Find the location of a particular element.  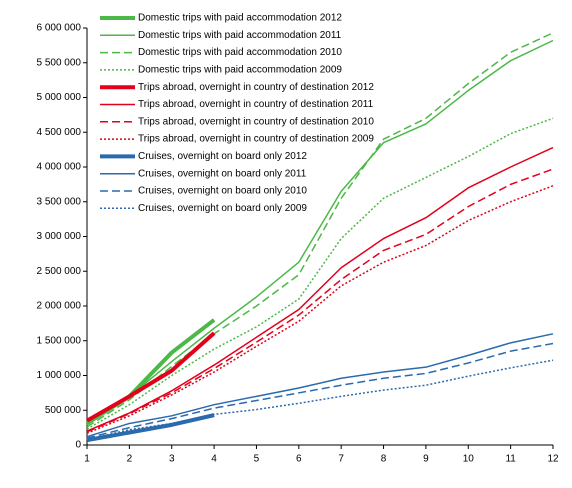

y-tick-label: 0 is located at coordinates (78, 445).